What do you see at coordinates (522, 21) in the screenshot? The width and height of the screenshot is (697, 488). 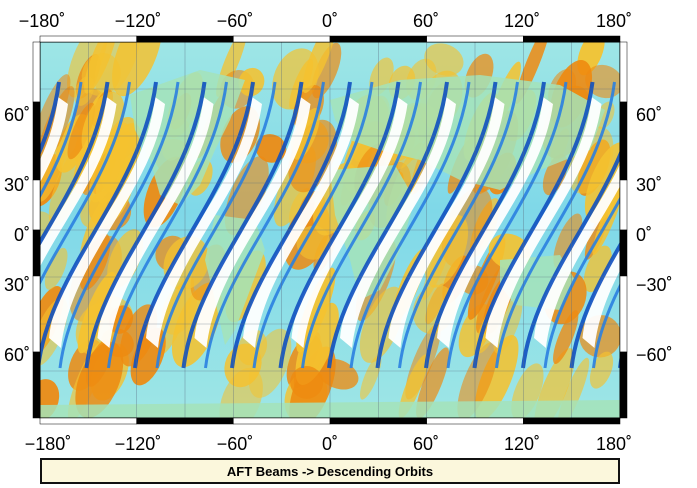 I see `top-lon-label: 120˚` at bounding box center [522, 21].